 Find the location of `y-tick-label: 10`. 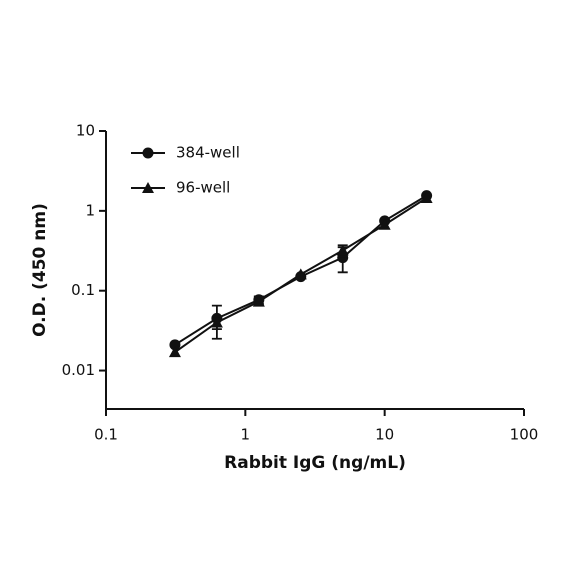

y-tick-label: 10 is located at coordinates (85, 131).